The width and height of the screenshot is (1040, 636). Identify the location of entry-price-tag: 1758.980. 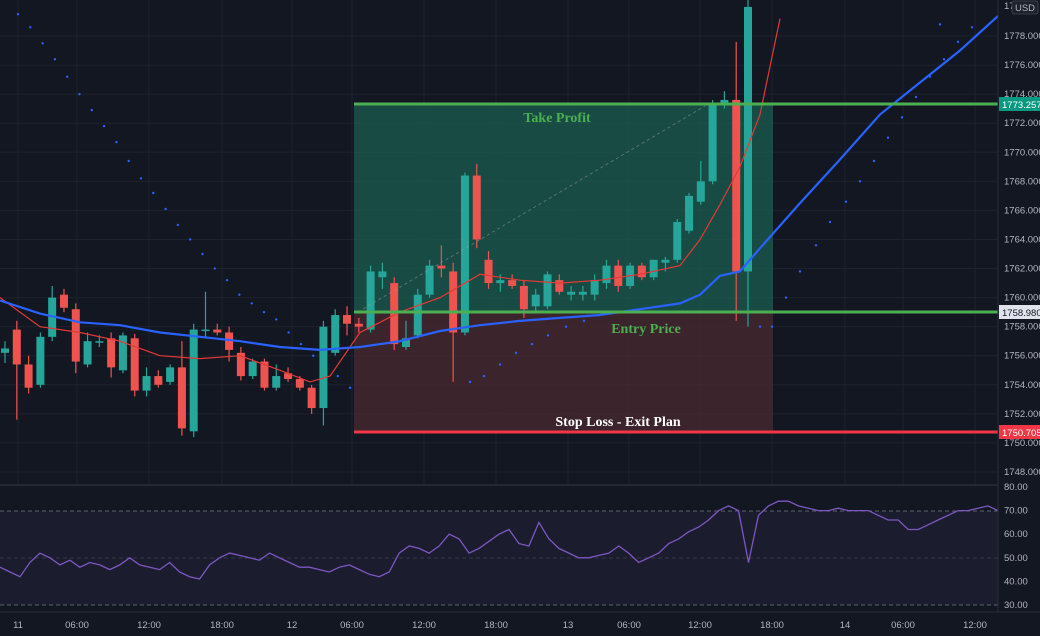
(1019, 312).